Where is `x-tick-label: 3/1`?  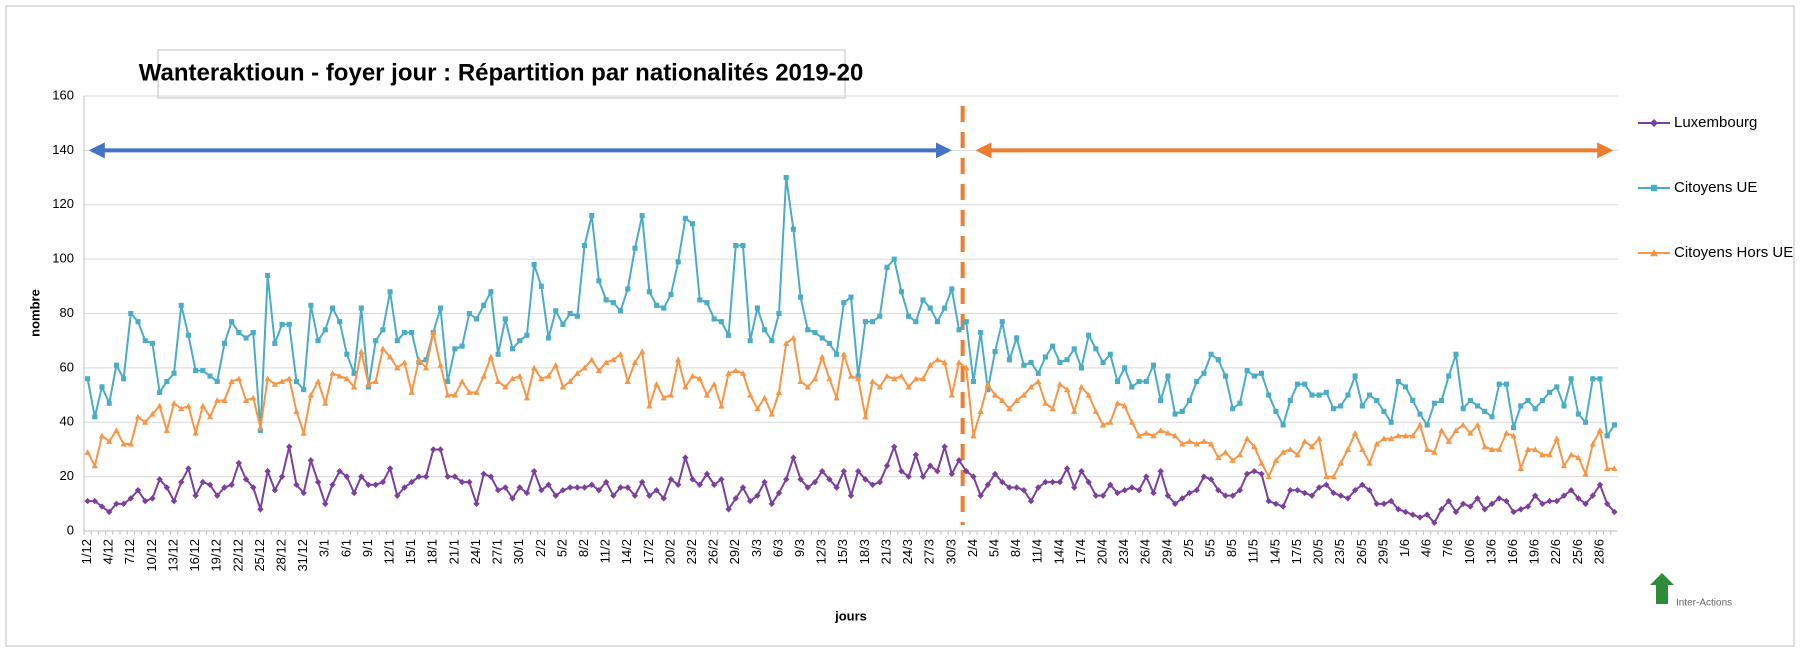 x-tick-label: 3/1 is located at coordinates (324, 548).